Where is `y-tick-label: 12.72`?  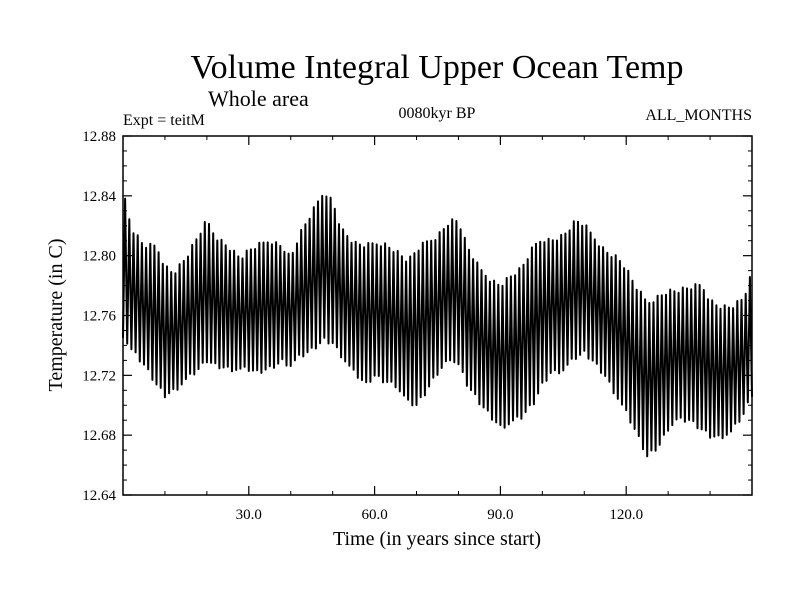
y-tick-label: 12.72 is located at coordinates (99, 376).